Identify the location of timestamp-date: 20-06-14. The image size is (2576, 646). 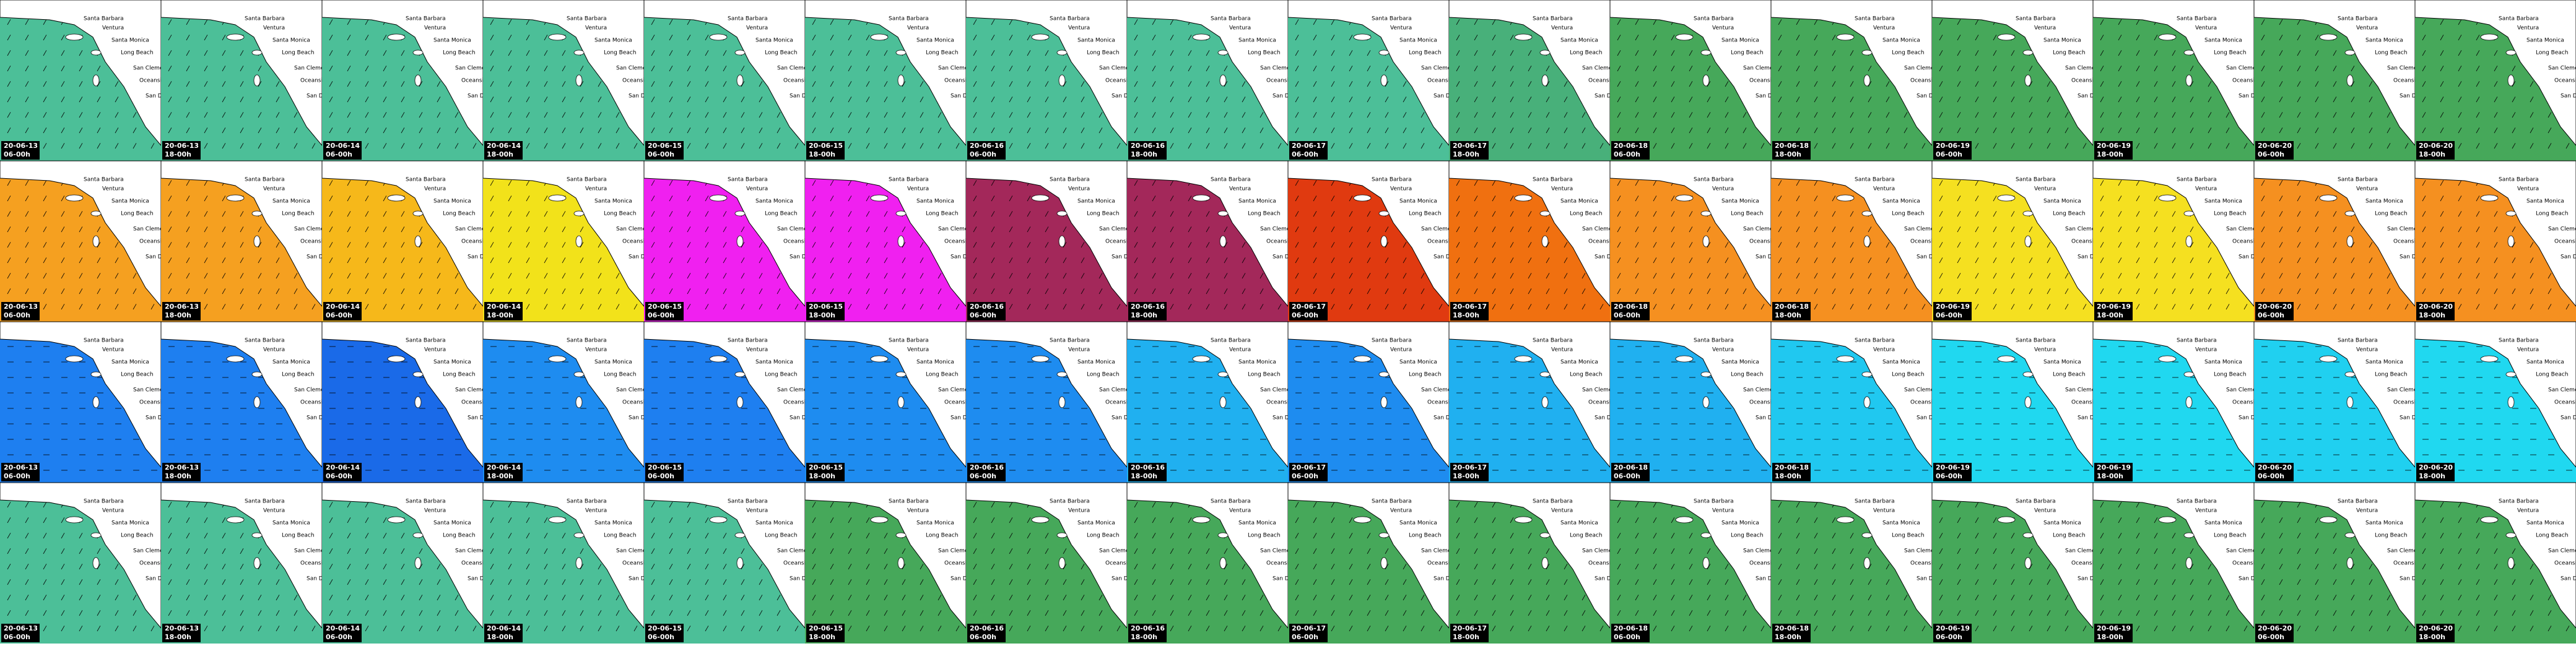
(343, 467).